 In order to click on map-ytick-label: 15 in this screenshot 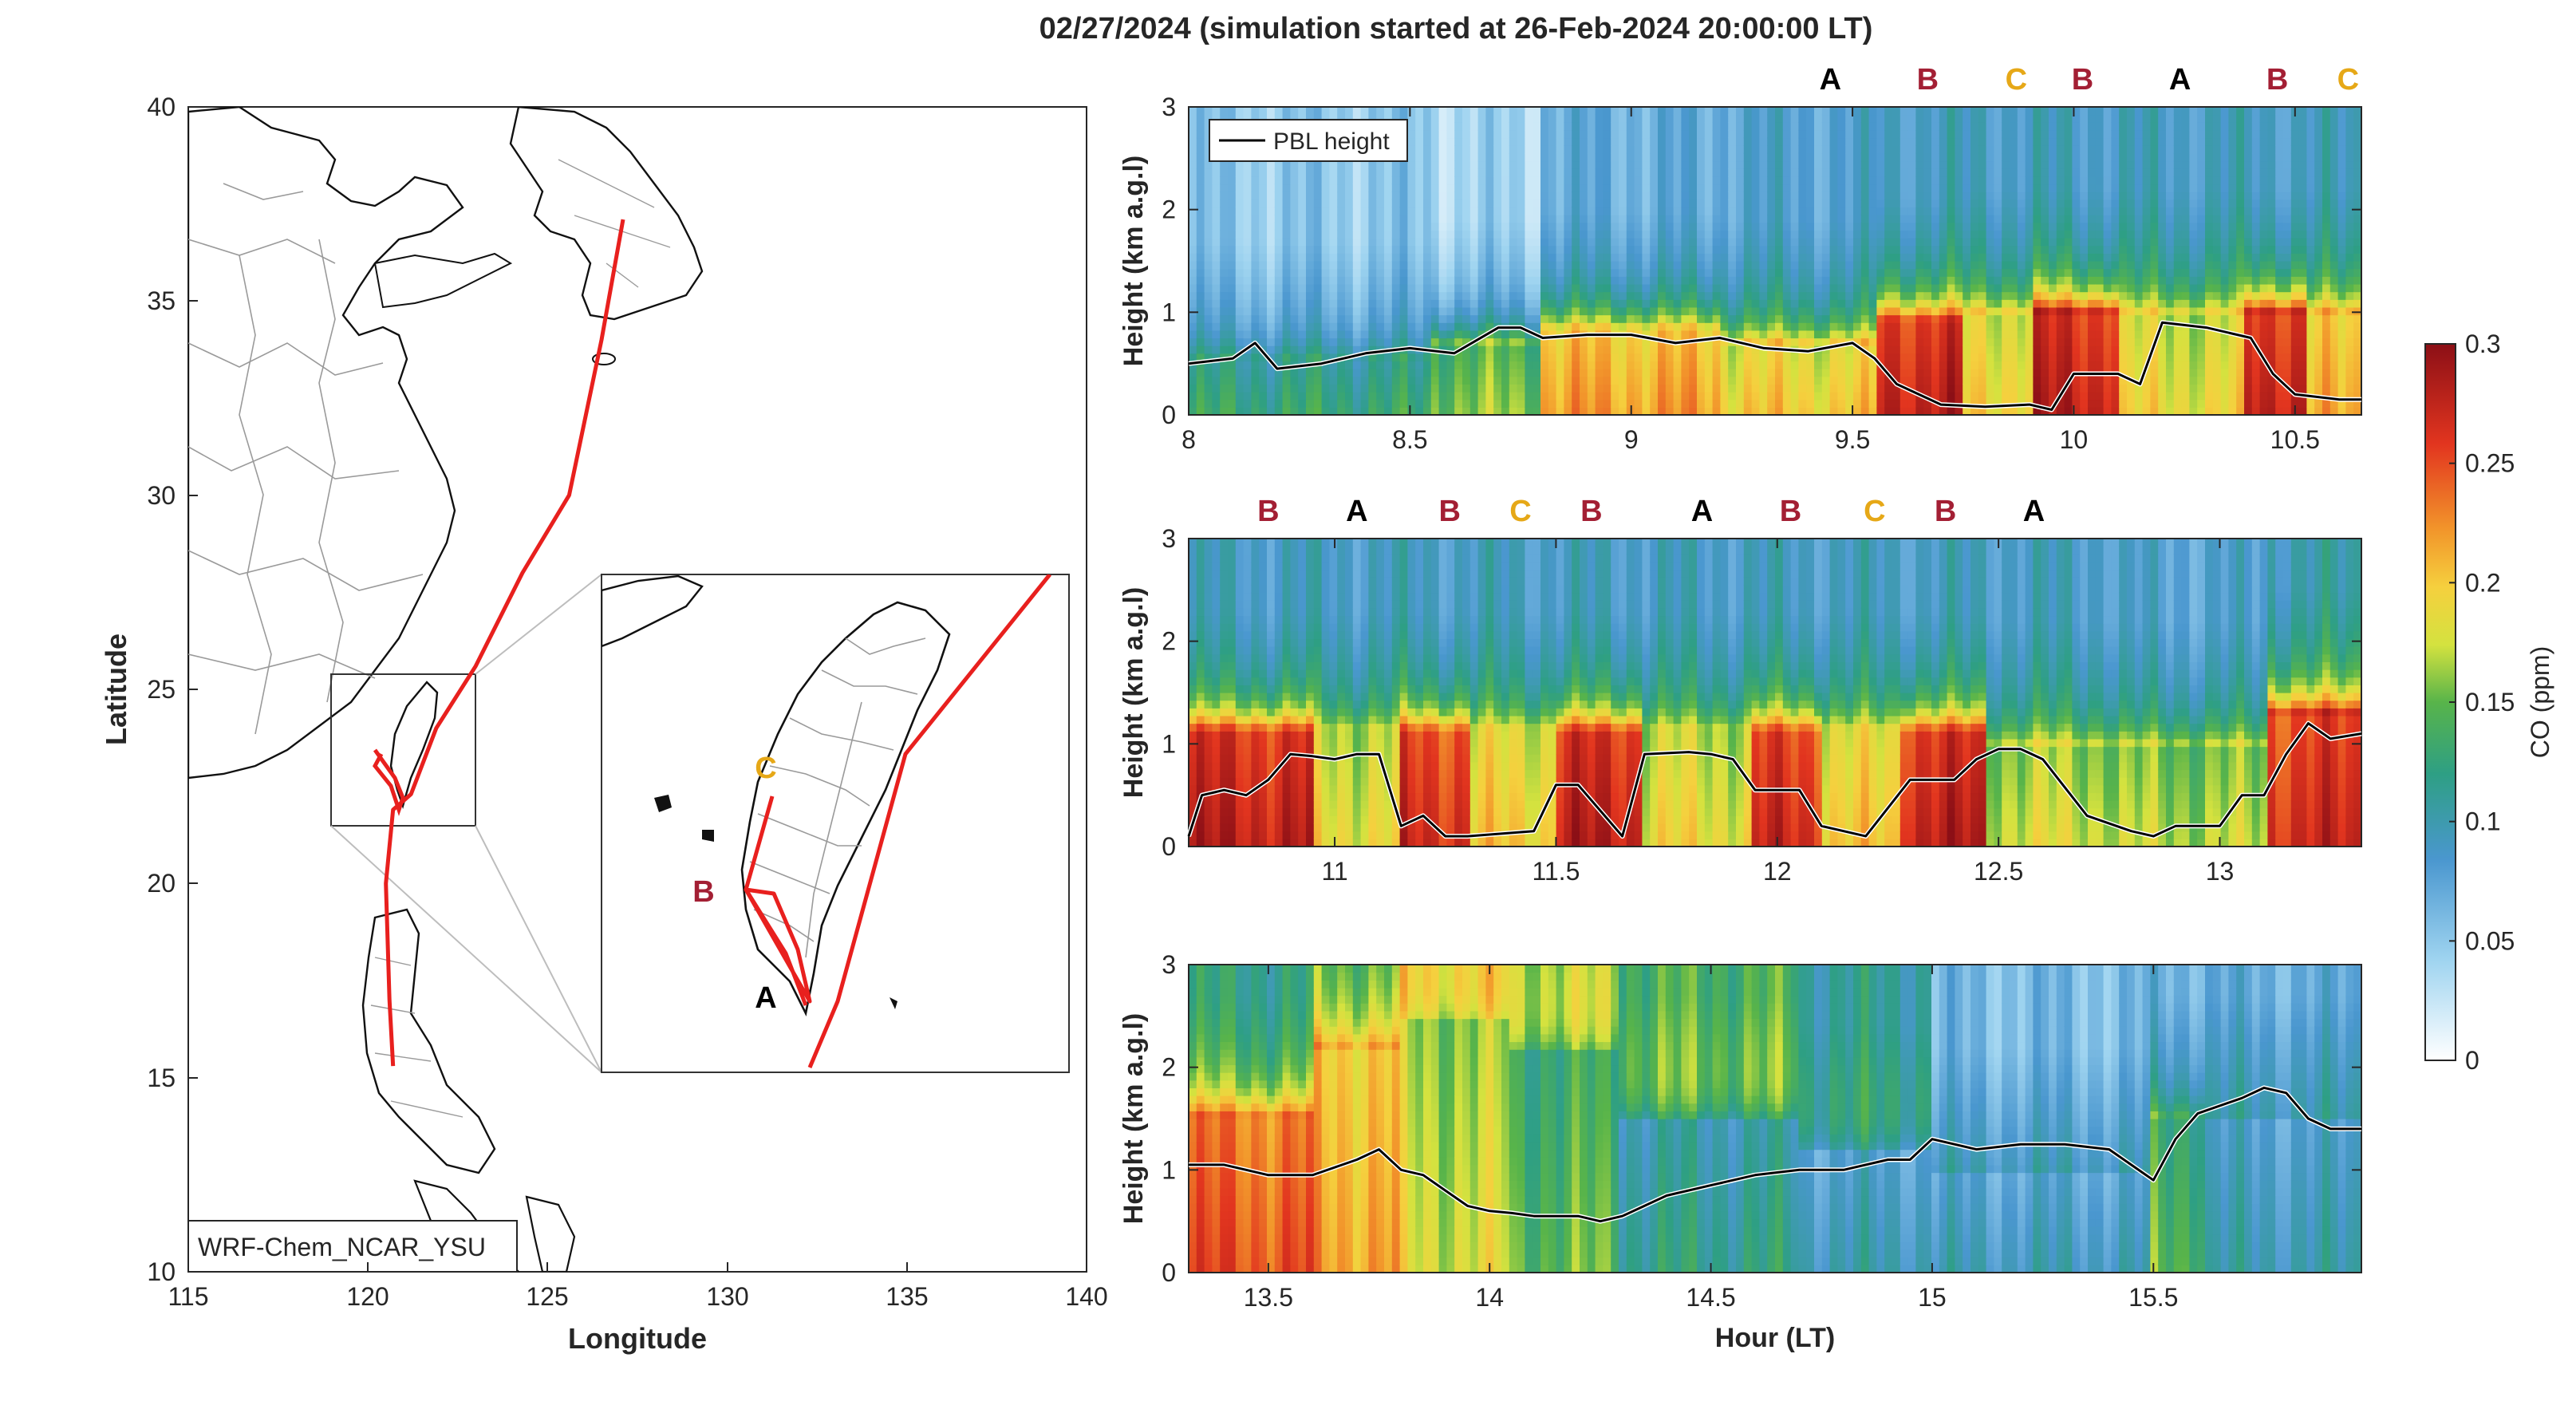, I will do `click(161, 1078)`.